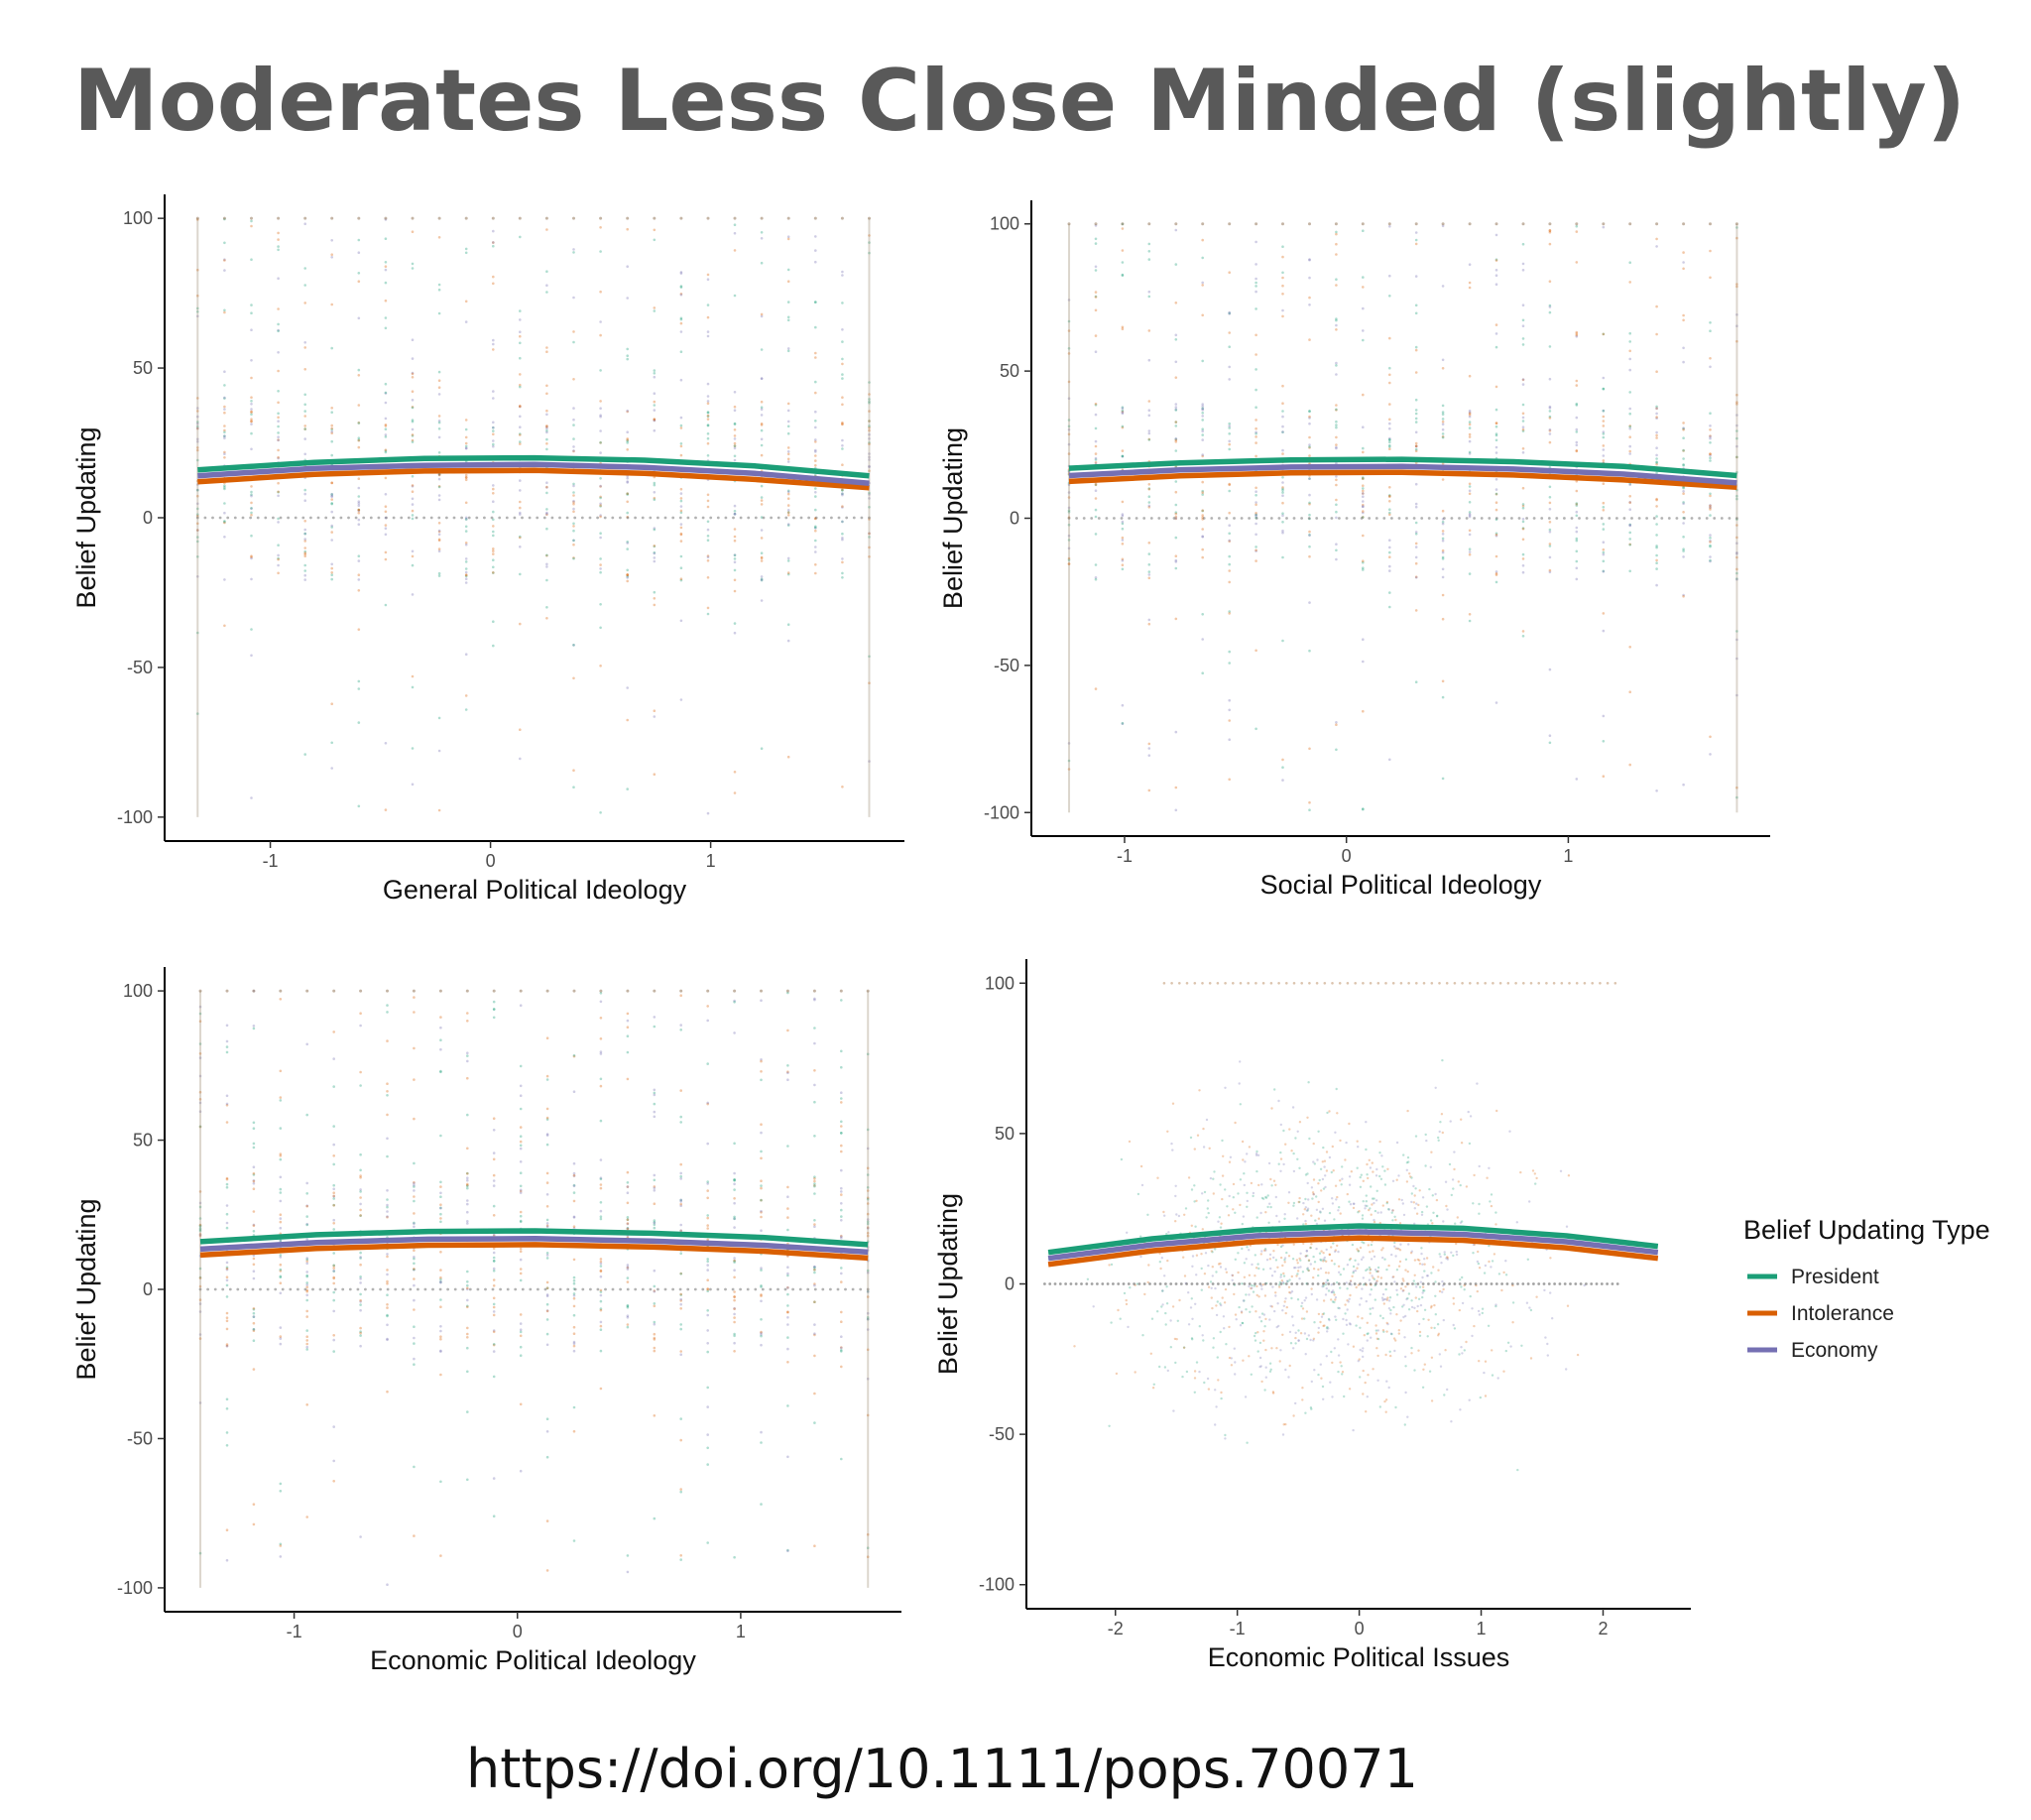 This screenshot has width=2031, height=1820. I want to click on x-tick-label: 0, so click(1347, 856).